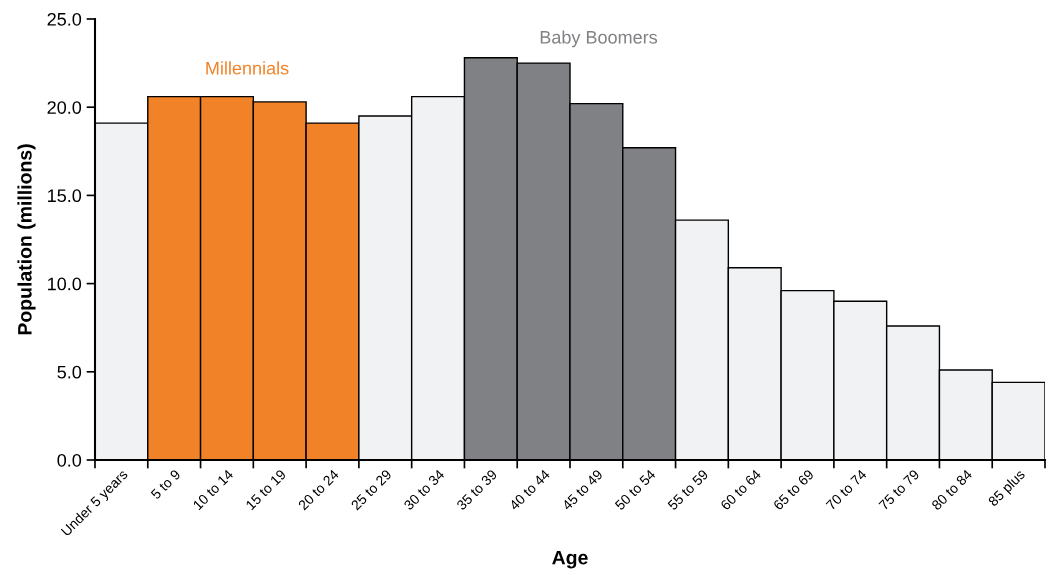 This screenshot has width=1051, height=579. Describe the element at coordinates (688, 490) in the screenshot. I see `x-tick-label: 55 to 59` at that location.